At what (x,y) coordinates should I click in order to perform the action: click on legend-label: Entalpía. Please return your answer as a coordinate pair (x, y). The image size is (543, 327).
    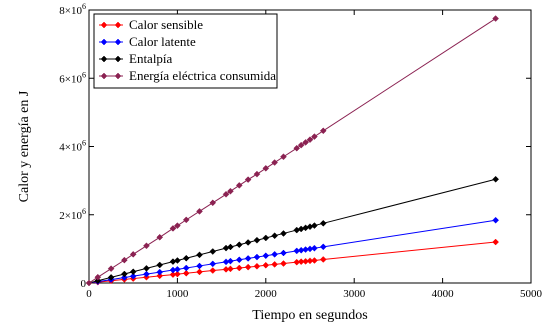
    Looking at the image, I should click on (151, 58).